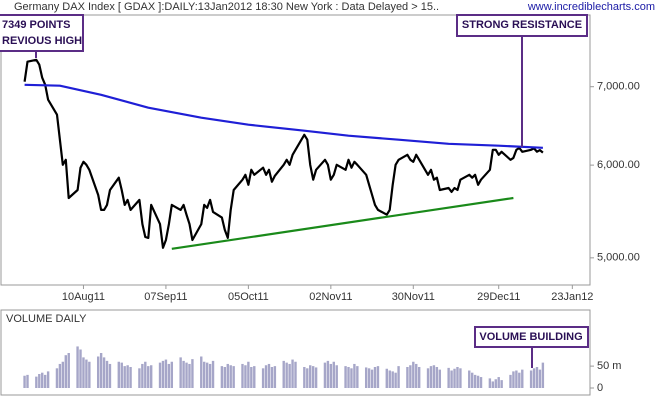 The height and width of the screenshot is (405, 660). I want to click on x-tick-label: 05Oct11, so click(248, 297).